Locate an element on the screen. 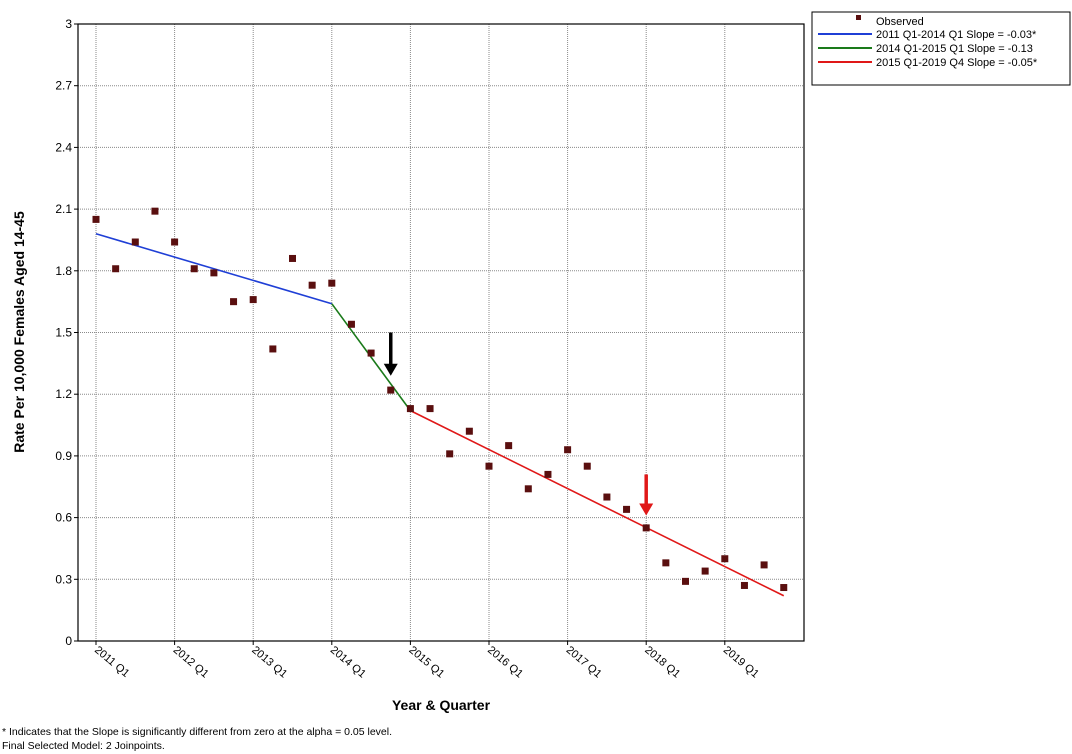 This screenshot has width=1072, height=754. x-tick-label: 2013 Q1 is located at coordinates (269, 662).